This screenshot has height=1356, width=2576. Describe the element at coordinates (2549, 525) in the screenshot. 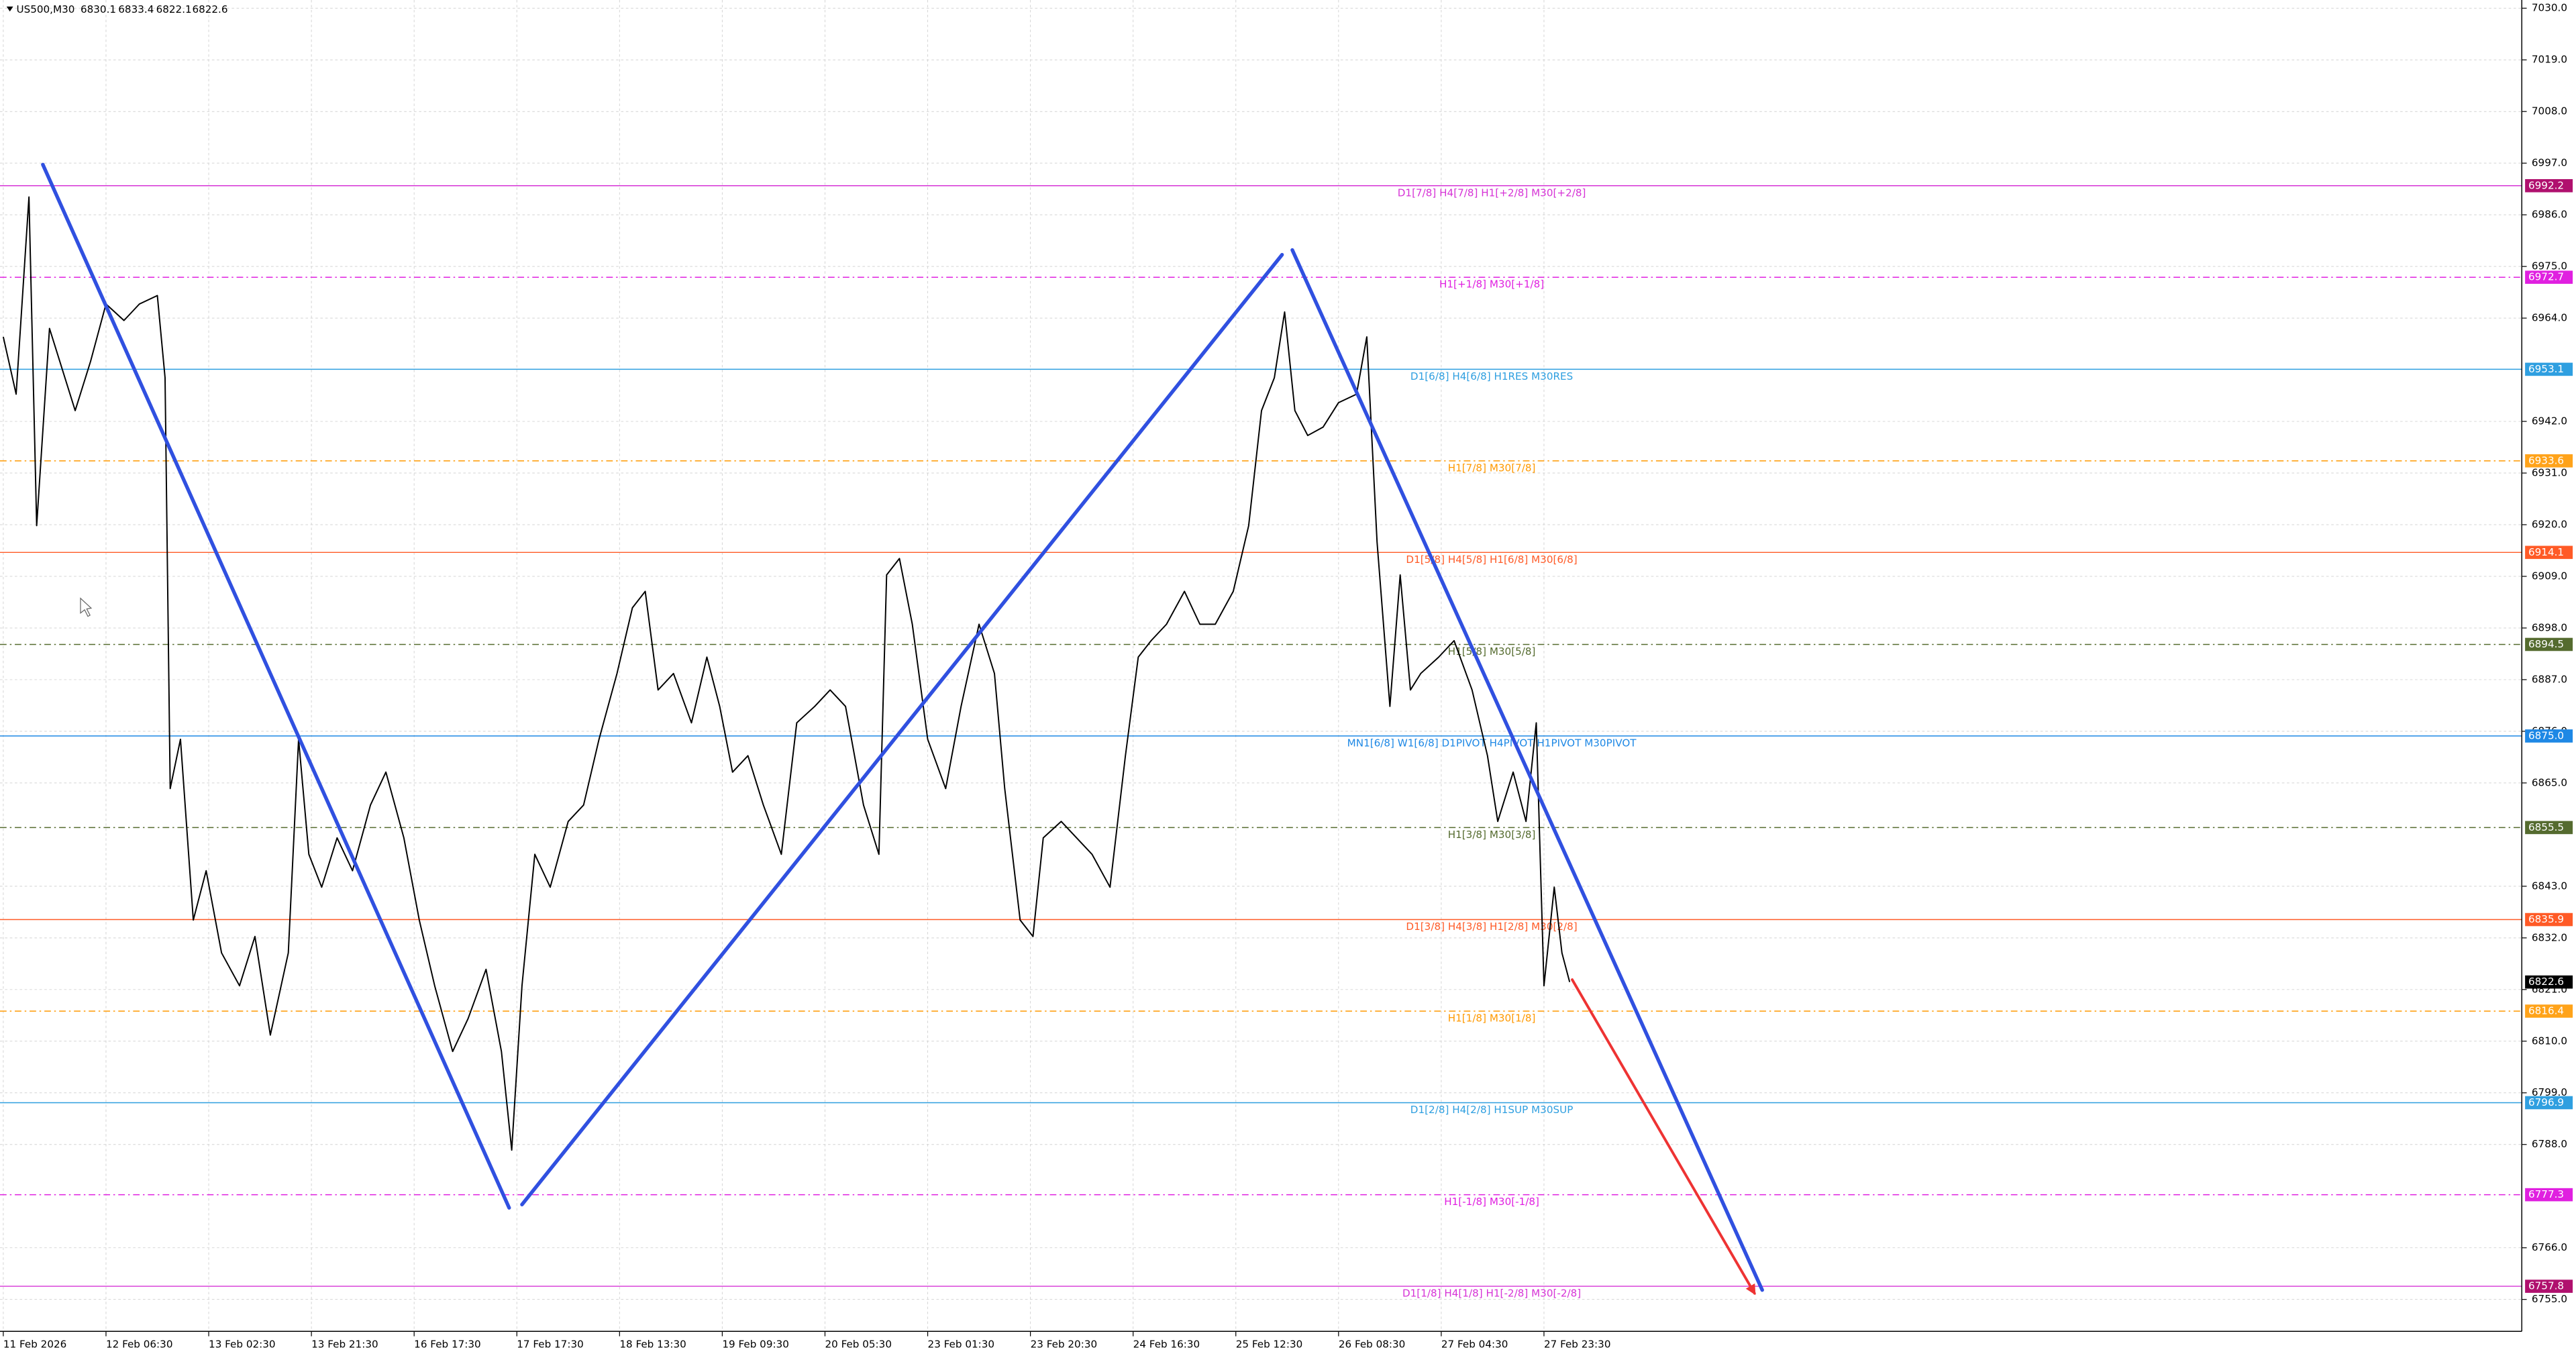

I see `y-tick-label: 6920.0` at that location.